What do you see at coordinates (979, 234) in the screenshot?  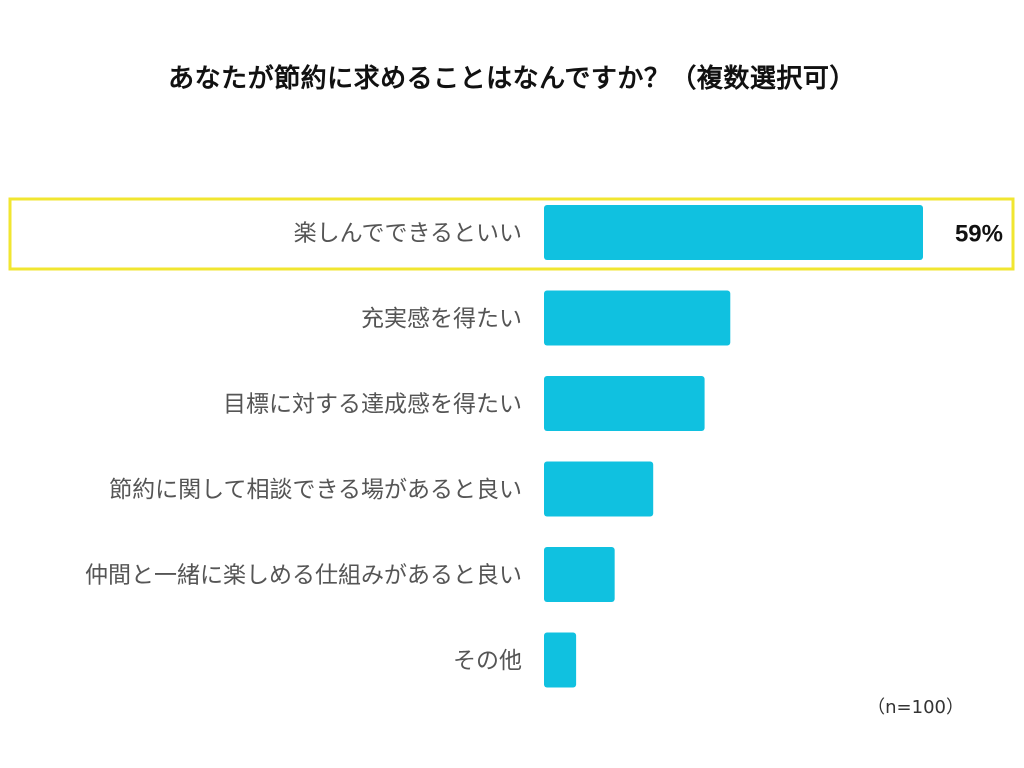 I see `data-label: 59%` at bounding box center [979, 234].